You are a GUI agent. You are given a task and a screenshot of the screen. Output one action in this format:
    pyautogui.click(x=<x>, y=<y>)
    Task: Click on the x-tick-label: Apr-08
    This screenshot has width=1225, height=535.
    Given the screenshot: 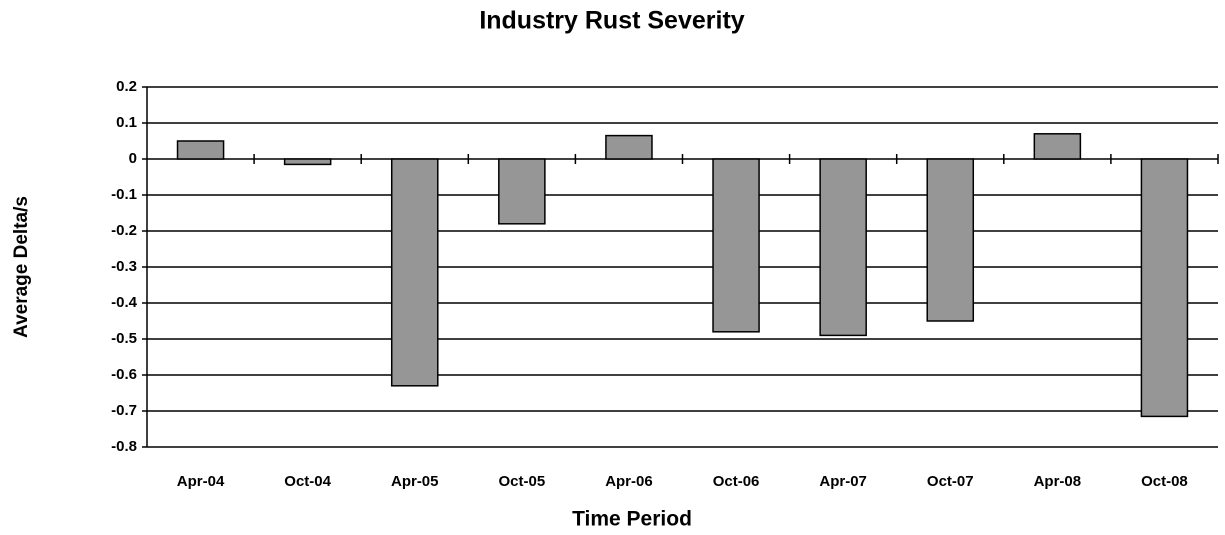 What is the action you would take?
    pyautogui.click(x=1058, y=481)
    